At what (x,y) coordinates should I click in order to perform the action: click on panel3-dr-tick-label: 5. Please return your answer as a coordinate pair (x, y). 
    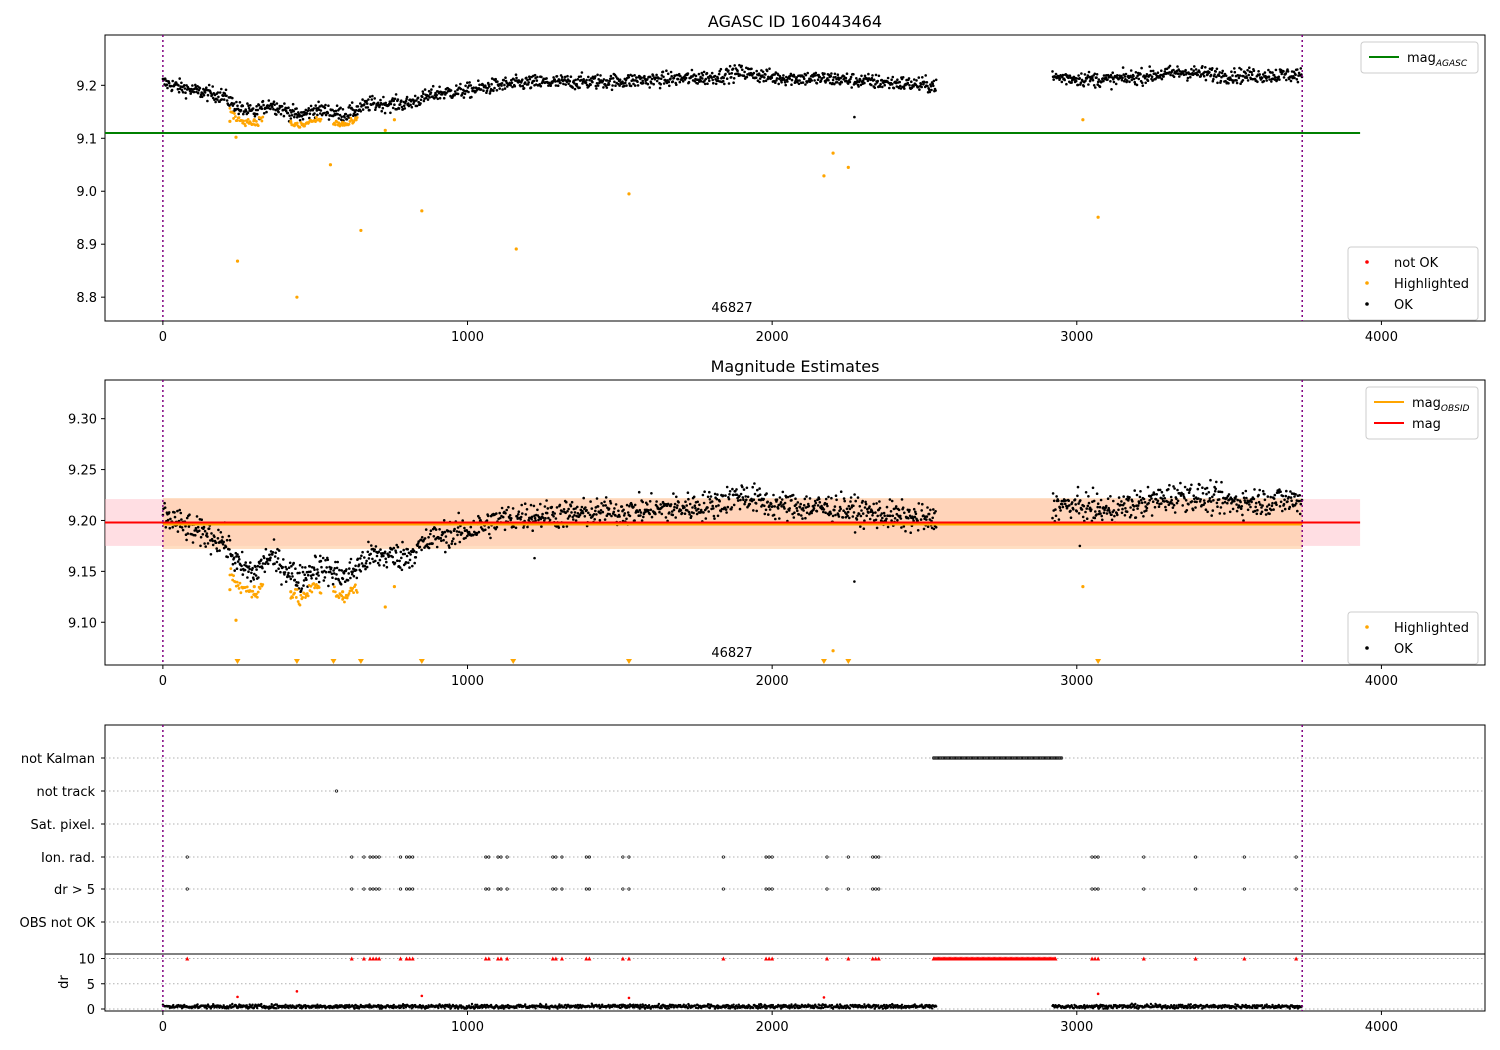
    Looking at the image, I should click on (91, 985).